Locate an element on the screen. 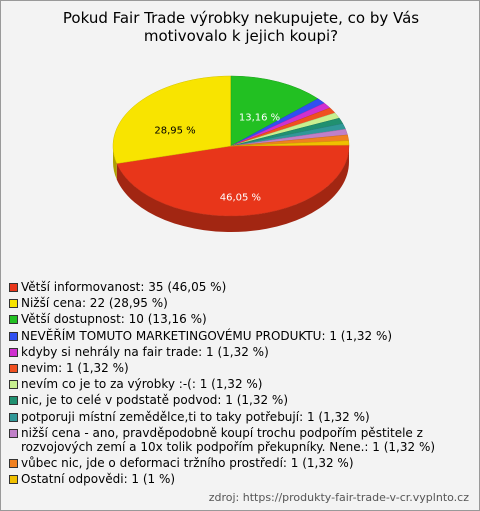 Image resolution: width=480 pixels, height=511 pixels. legend-item: Ostatní odpovědi: 1 (1 %) is located at coordinates (229, 479).